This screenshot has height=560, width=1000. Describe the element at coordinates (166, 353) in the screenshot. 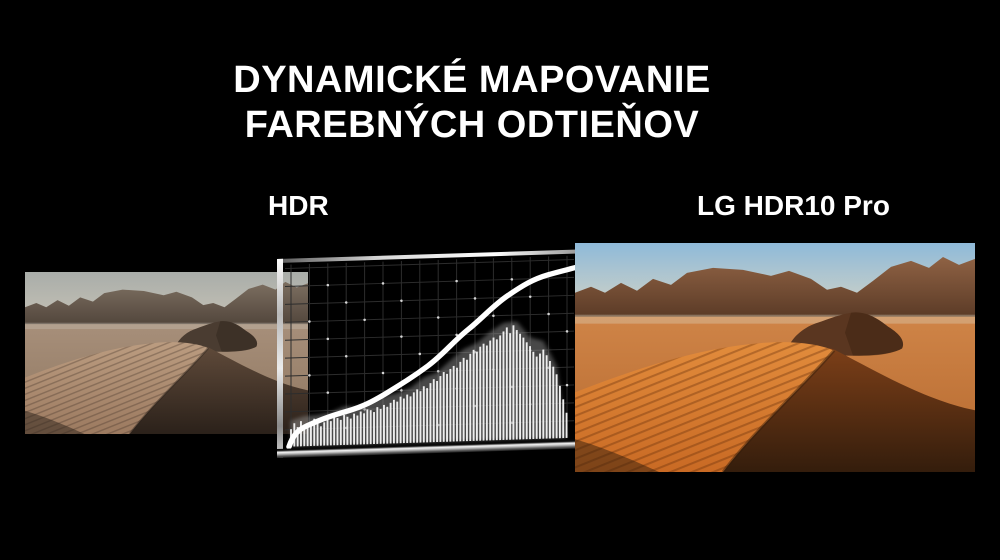

I see `desert-photo-muted` at that location.